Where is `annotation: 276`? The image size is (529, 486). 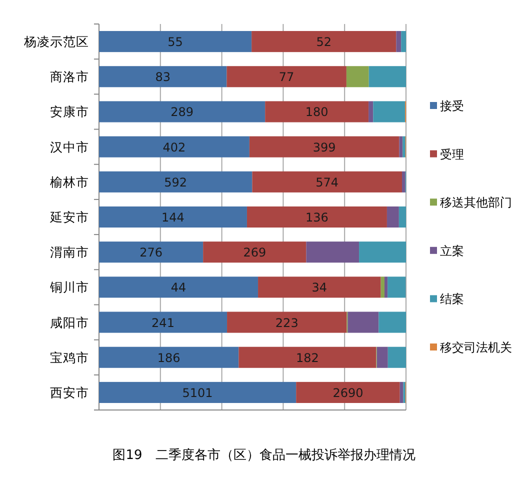 annotation: 276 is located at coordinates (151, 253).